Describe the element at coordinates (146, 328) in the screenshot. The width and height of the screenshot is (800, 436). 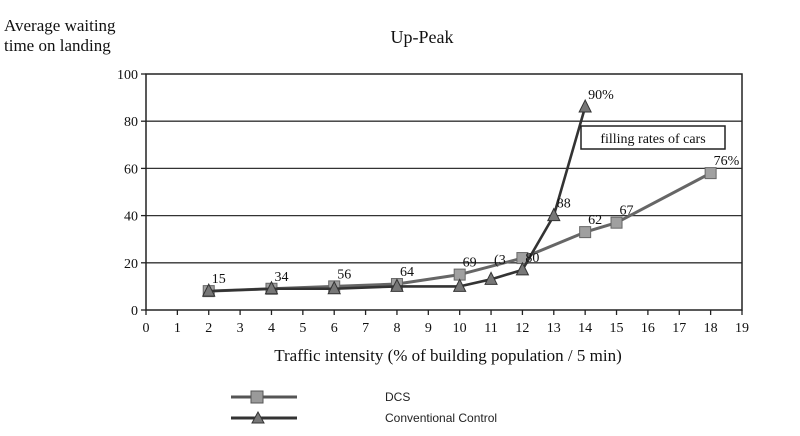
I see `x-tick-label: 0` at that location.